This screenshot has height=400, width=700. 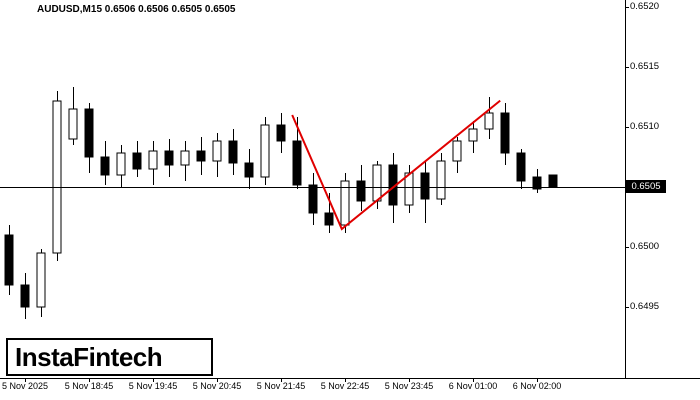 What do you see at coordinates (89, 356) in the screenshot?
I see `broker-logo-text: InstaFintech` at bounding box center [89, 356].